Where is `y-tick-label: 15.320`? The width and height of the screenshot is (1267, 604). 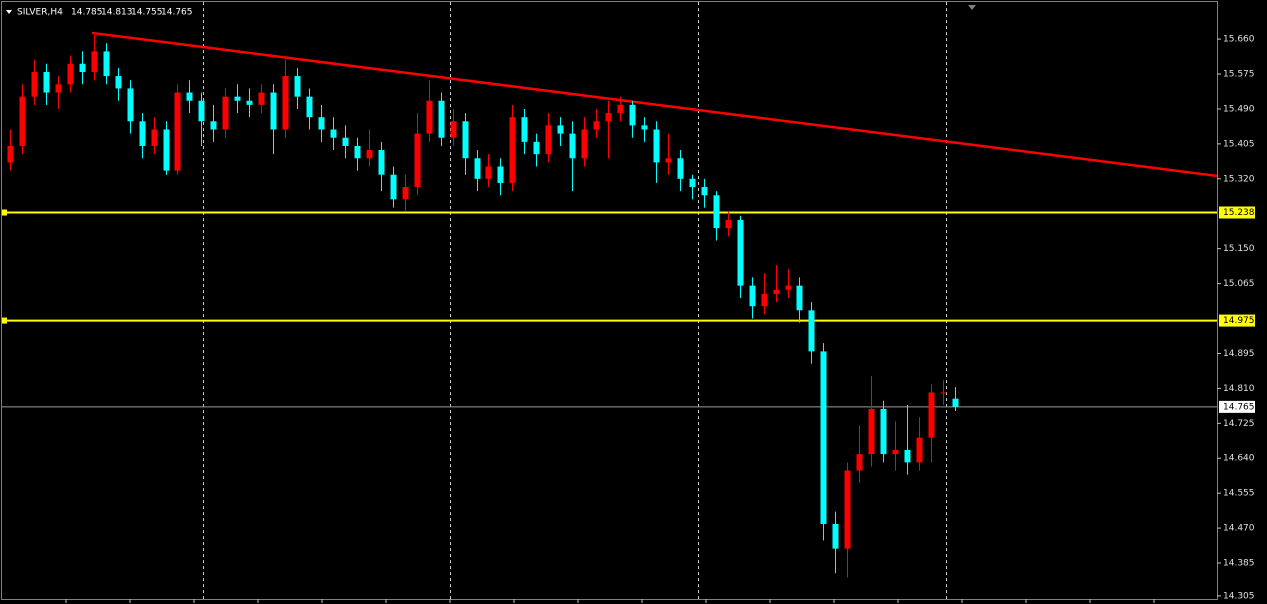 y-tick-label: 15.320 is located at coordinates (1239, 179).